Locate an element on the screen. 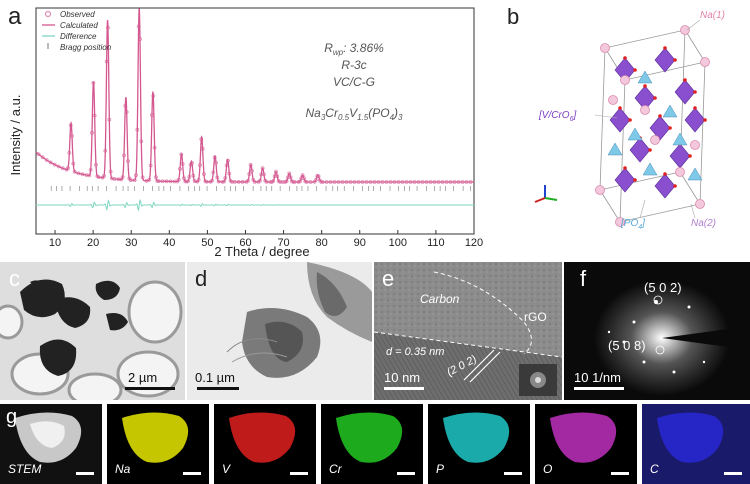 The height and width of the screenshot is (484, 750). axis-y is located at coordinates (551, 199).